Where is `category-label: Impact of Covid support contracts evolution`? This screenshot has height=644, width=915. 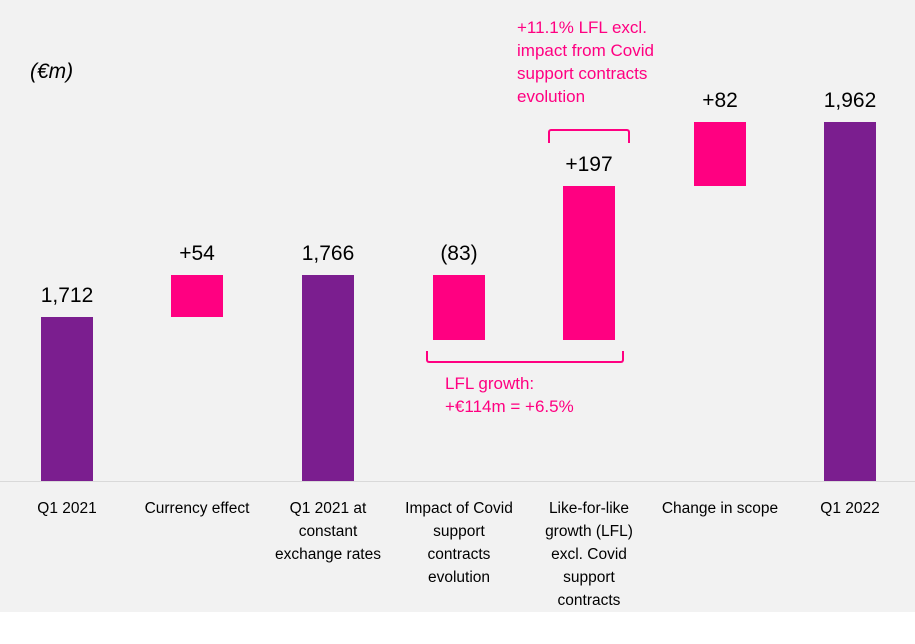
category-label: Impact of Covid support contracts evolution is located at coordinates (459, 543).